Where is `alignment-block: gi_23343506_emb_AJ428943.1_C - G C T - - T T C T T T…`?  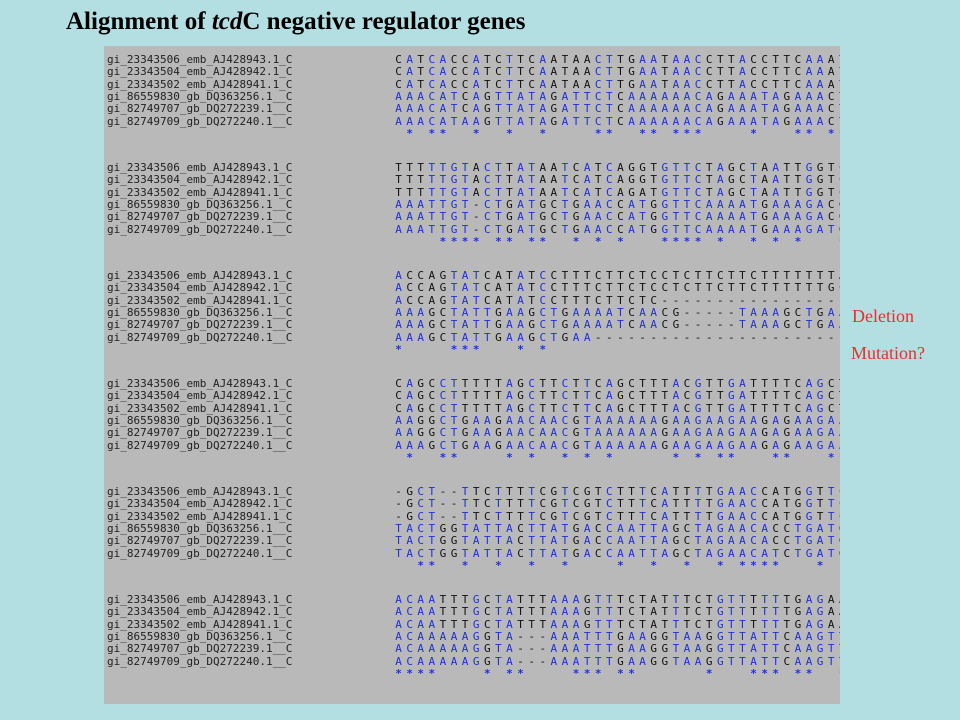 alignment-block: gi_23343506_emb_AJ428943.1_C - G C T - - T T C T T T… is located at coordinates (472, 536).